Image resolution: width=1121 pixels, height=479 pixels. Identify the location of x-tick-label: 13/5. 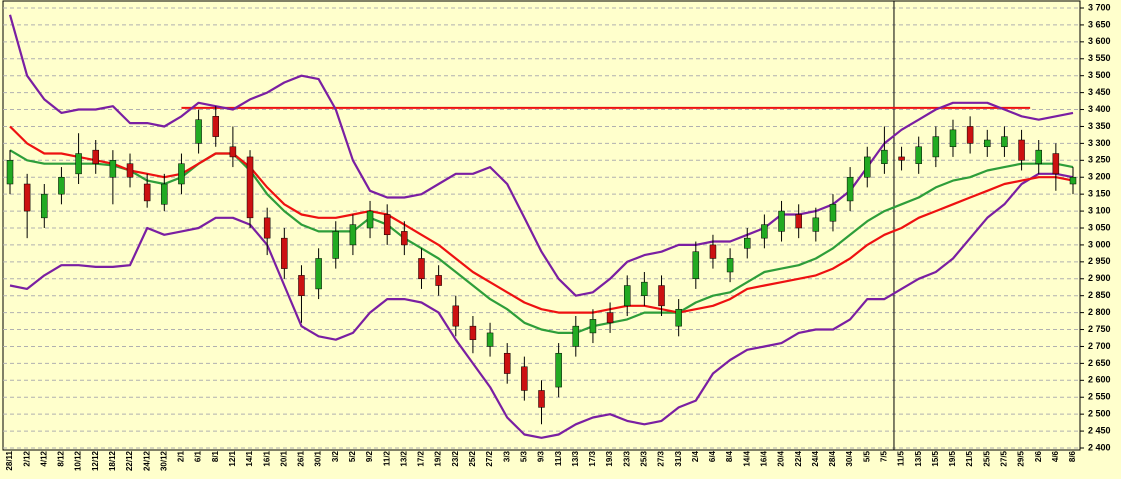
(918, 458).